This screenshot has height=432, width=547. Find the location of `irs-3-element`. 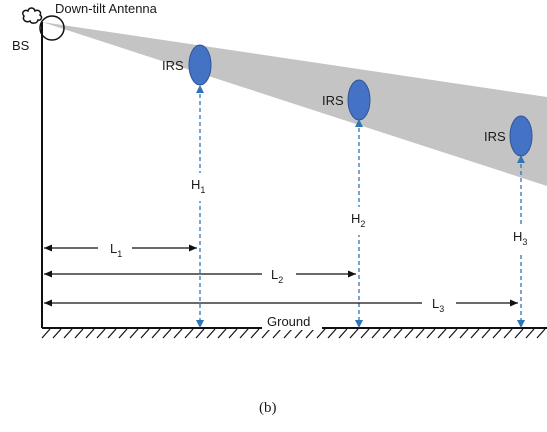

irs-3-element is located at coordinates (521, 136).